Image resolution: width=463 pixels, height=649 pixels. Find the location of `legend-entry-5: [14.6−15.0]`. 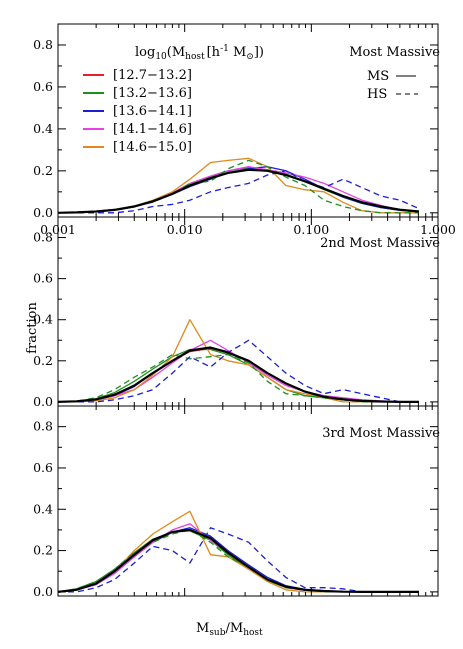

legend-entry-5: [14.6−15.0] is located at coordinates (152, 147).